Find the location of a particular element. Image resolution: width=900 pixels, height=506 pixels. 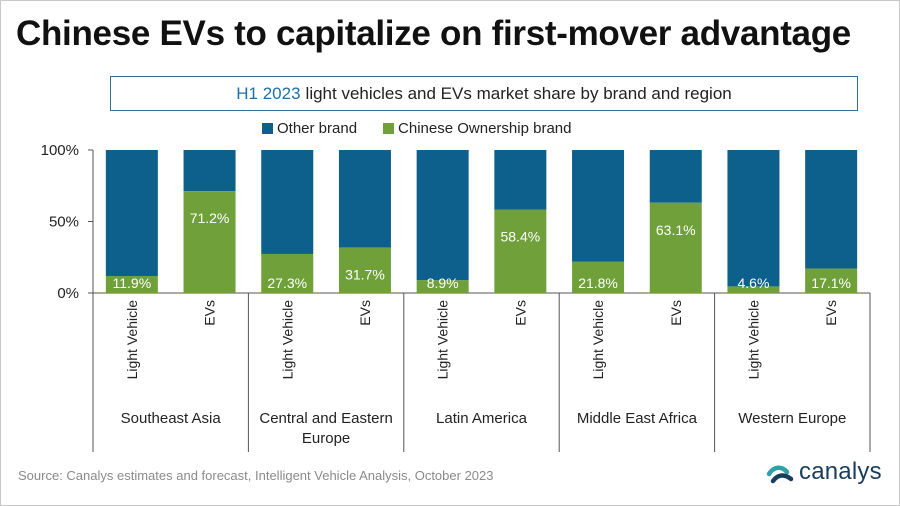

bar-data-label: 31.7% is located at coordinates (365, 275).